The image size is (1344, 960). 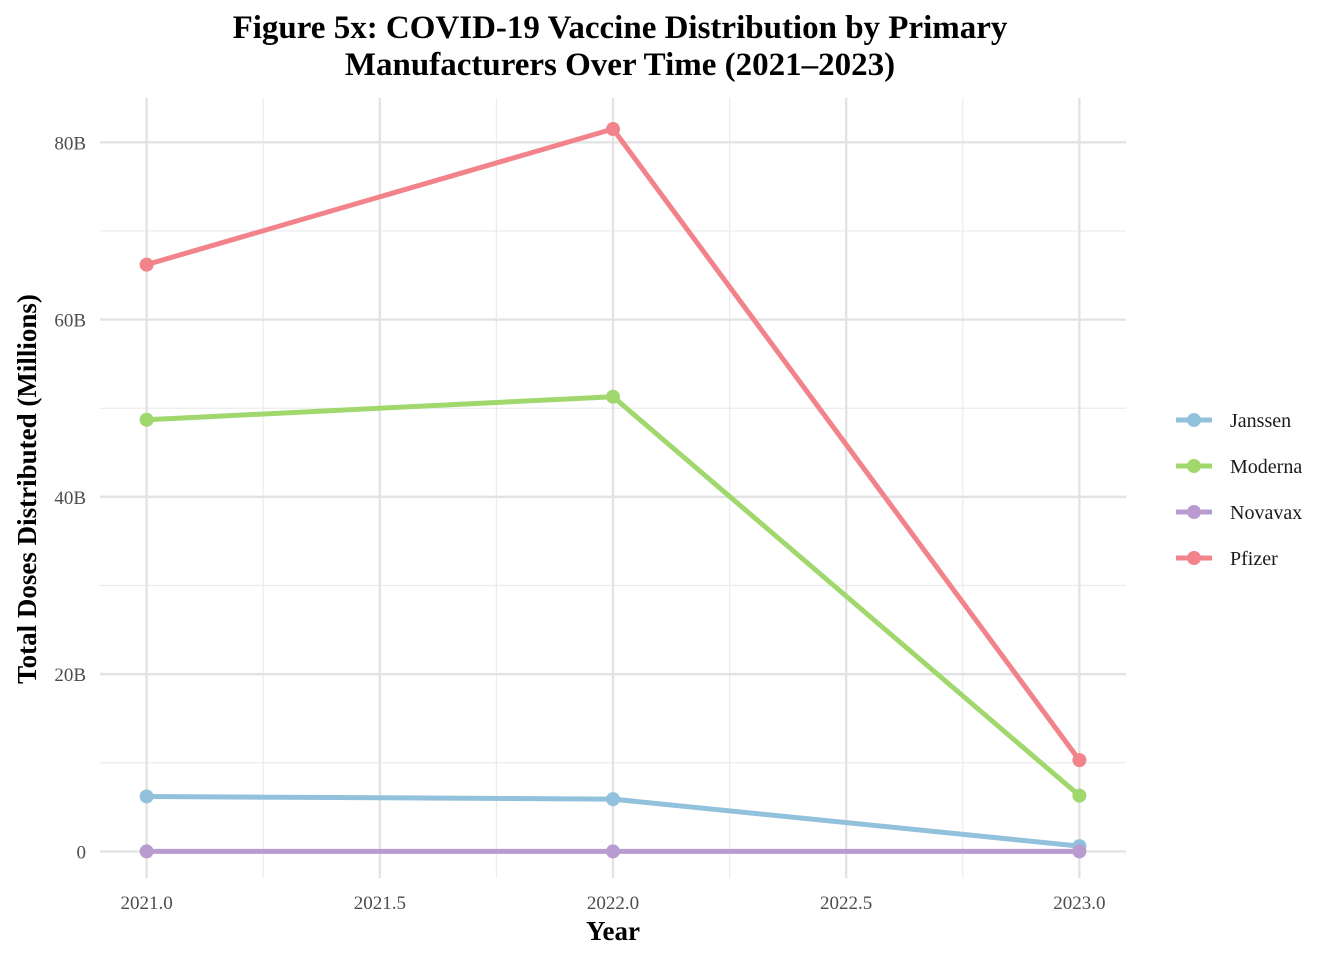 I want to click on legend-label-novavax: Novavax, so click(x=1266, y=513).